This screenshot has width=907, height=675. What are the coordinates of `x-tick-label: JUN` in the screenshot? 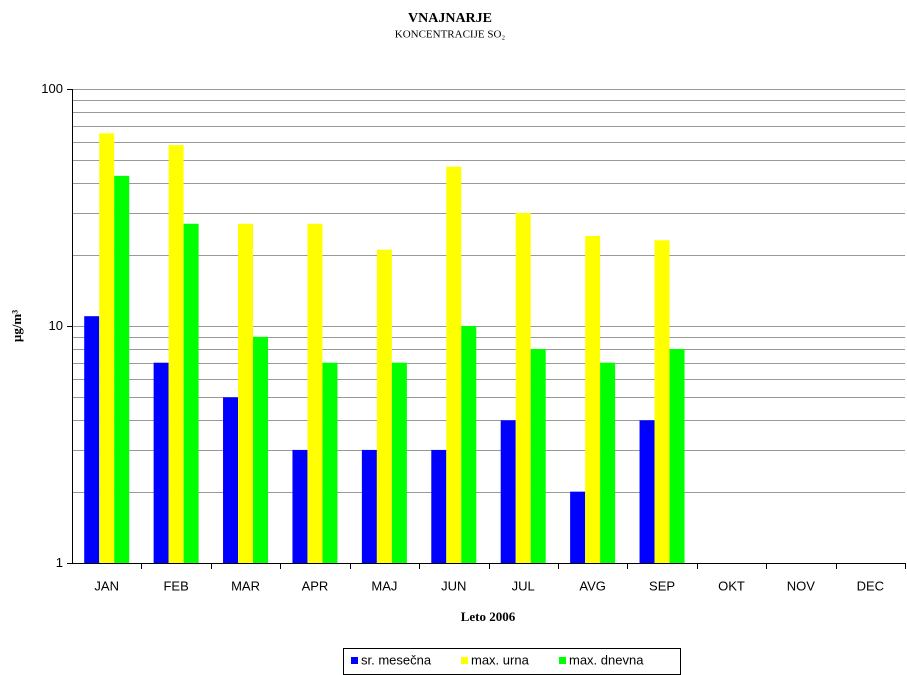 It's located at (453, 585).